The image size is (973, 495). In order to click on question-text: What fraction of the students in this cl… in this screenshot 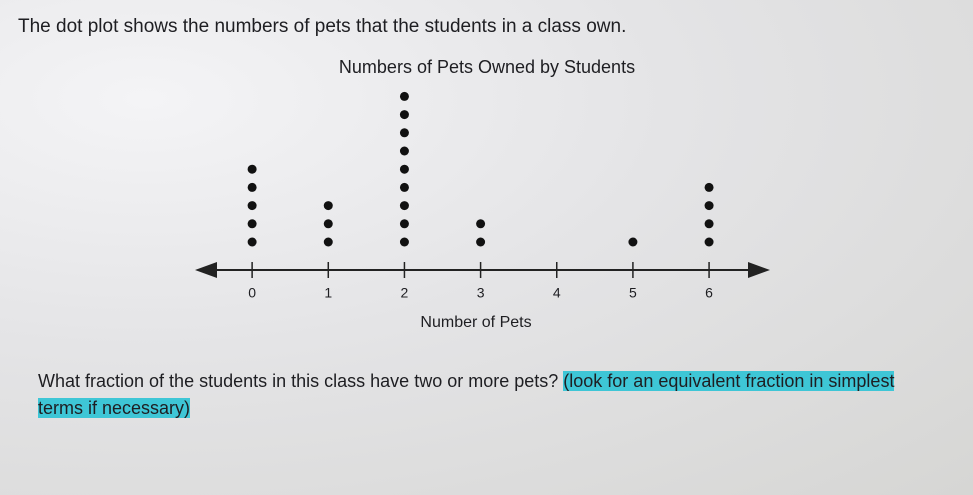, I will do `click(298, 381)`.